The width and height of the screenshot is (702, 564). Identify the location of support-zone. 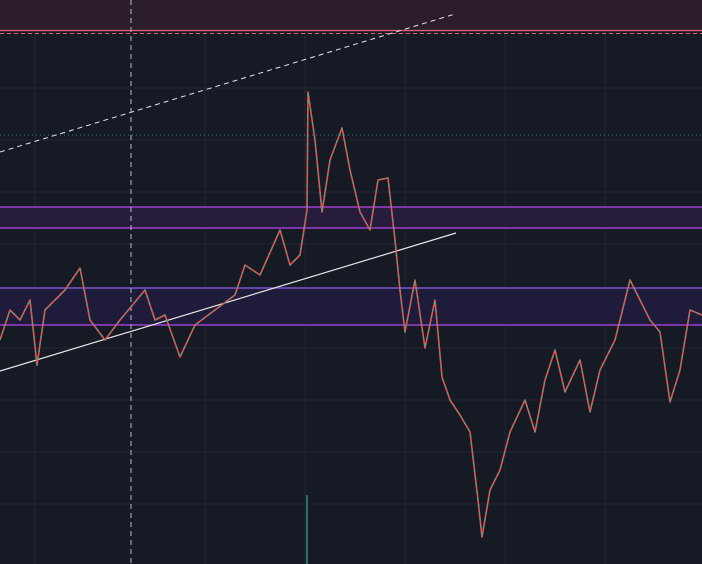
(351, 306).